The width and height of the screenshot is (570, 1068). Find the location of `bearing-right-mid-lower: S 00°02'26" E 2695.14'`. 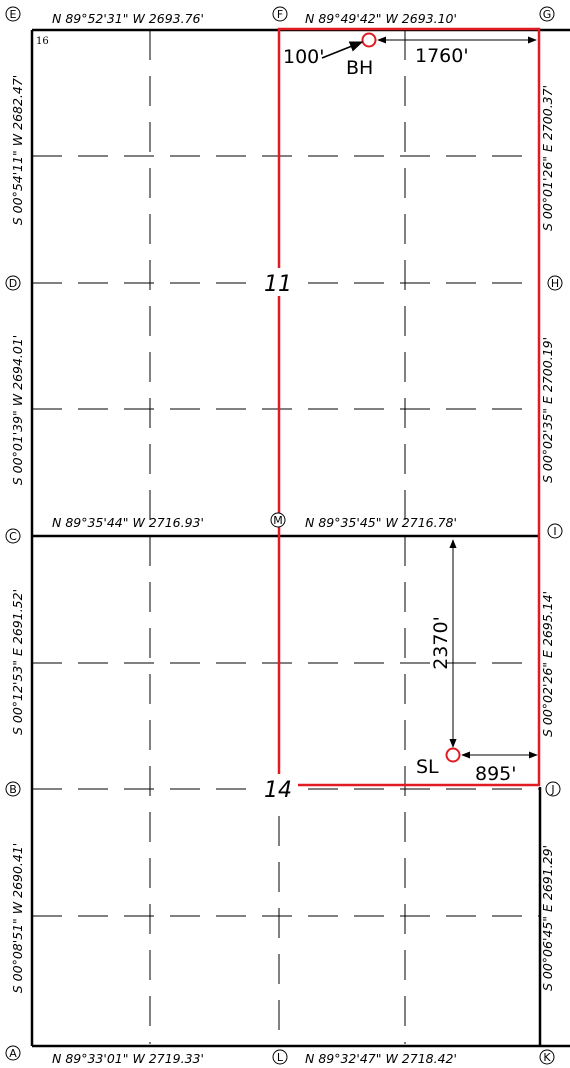

bearing-right-mid-lower: S 00°02'26" E 2695.14' is located at coordinates (547, 664).